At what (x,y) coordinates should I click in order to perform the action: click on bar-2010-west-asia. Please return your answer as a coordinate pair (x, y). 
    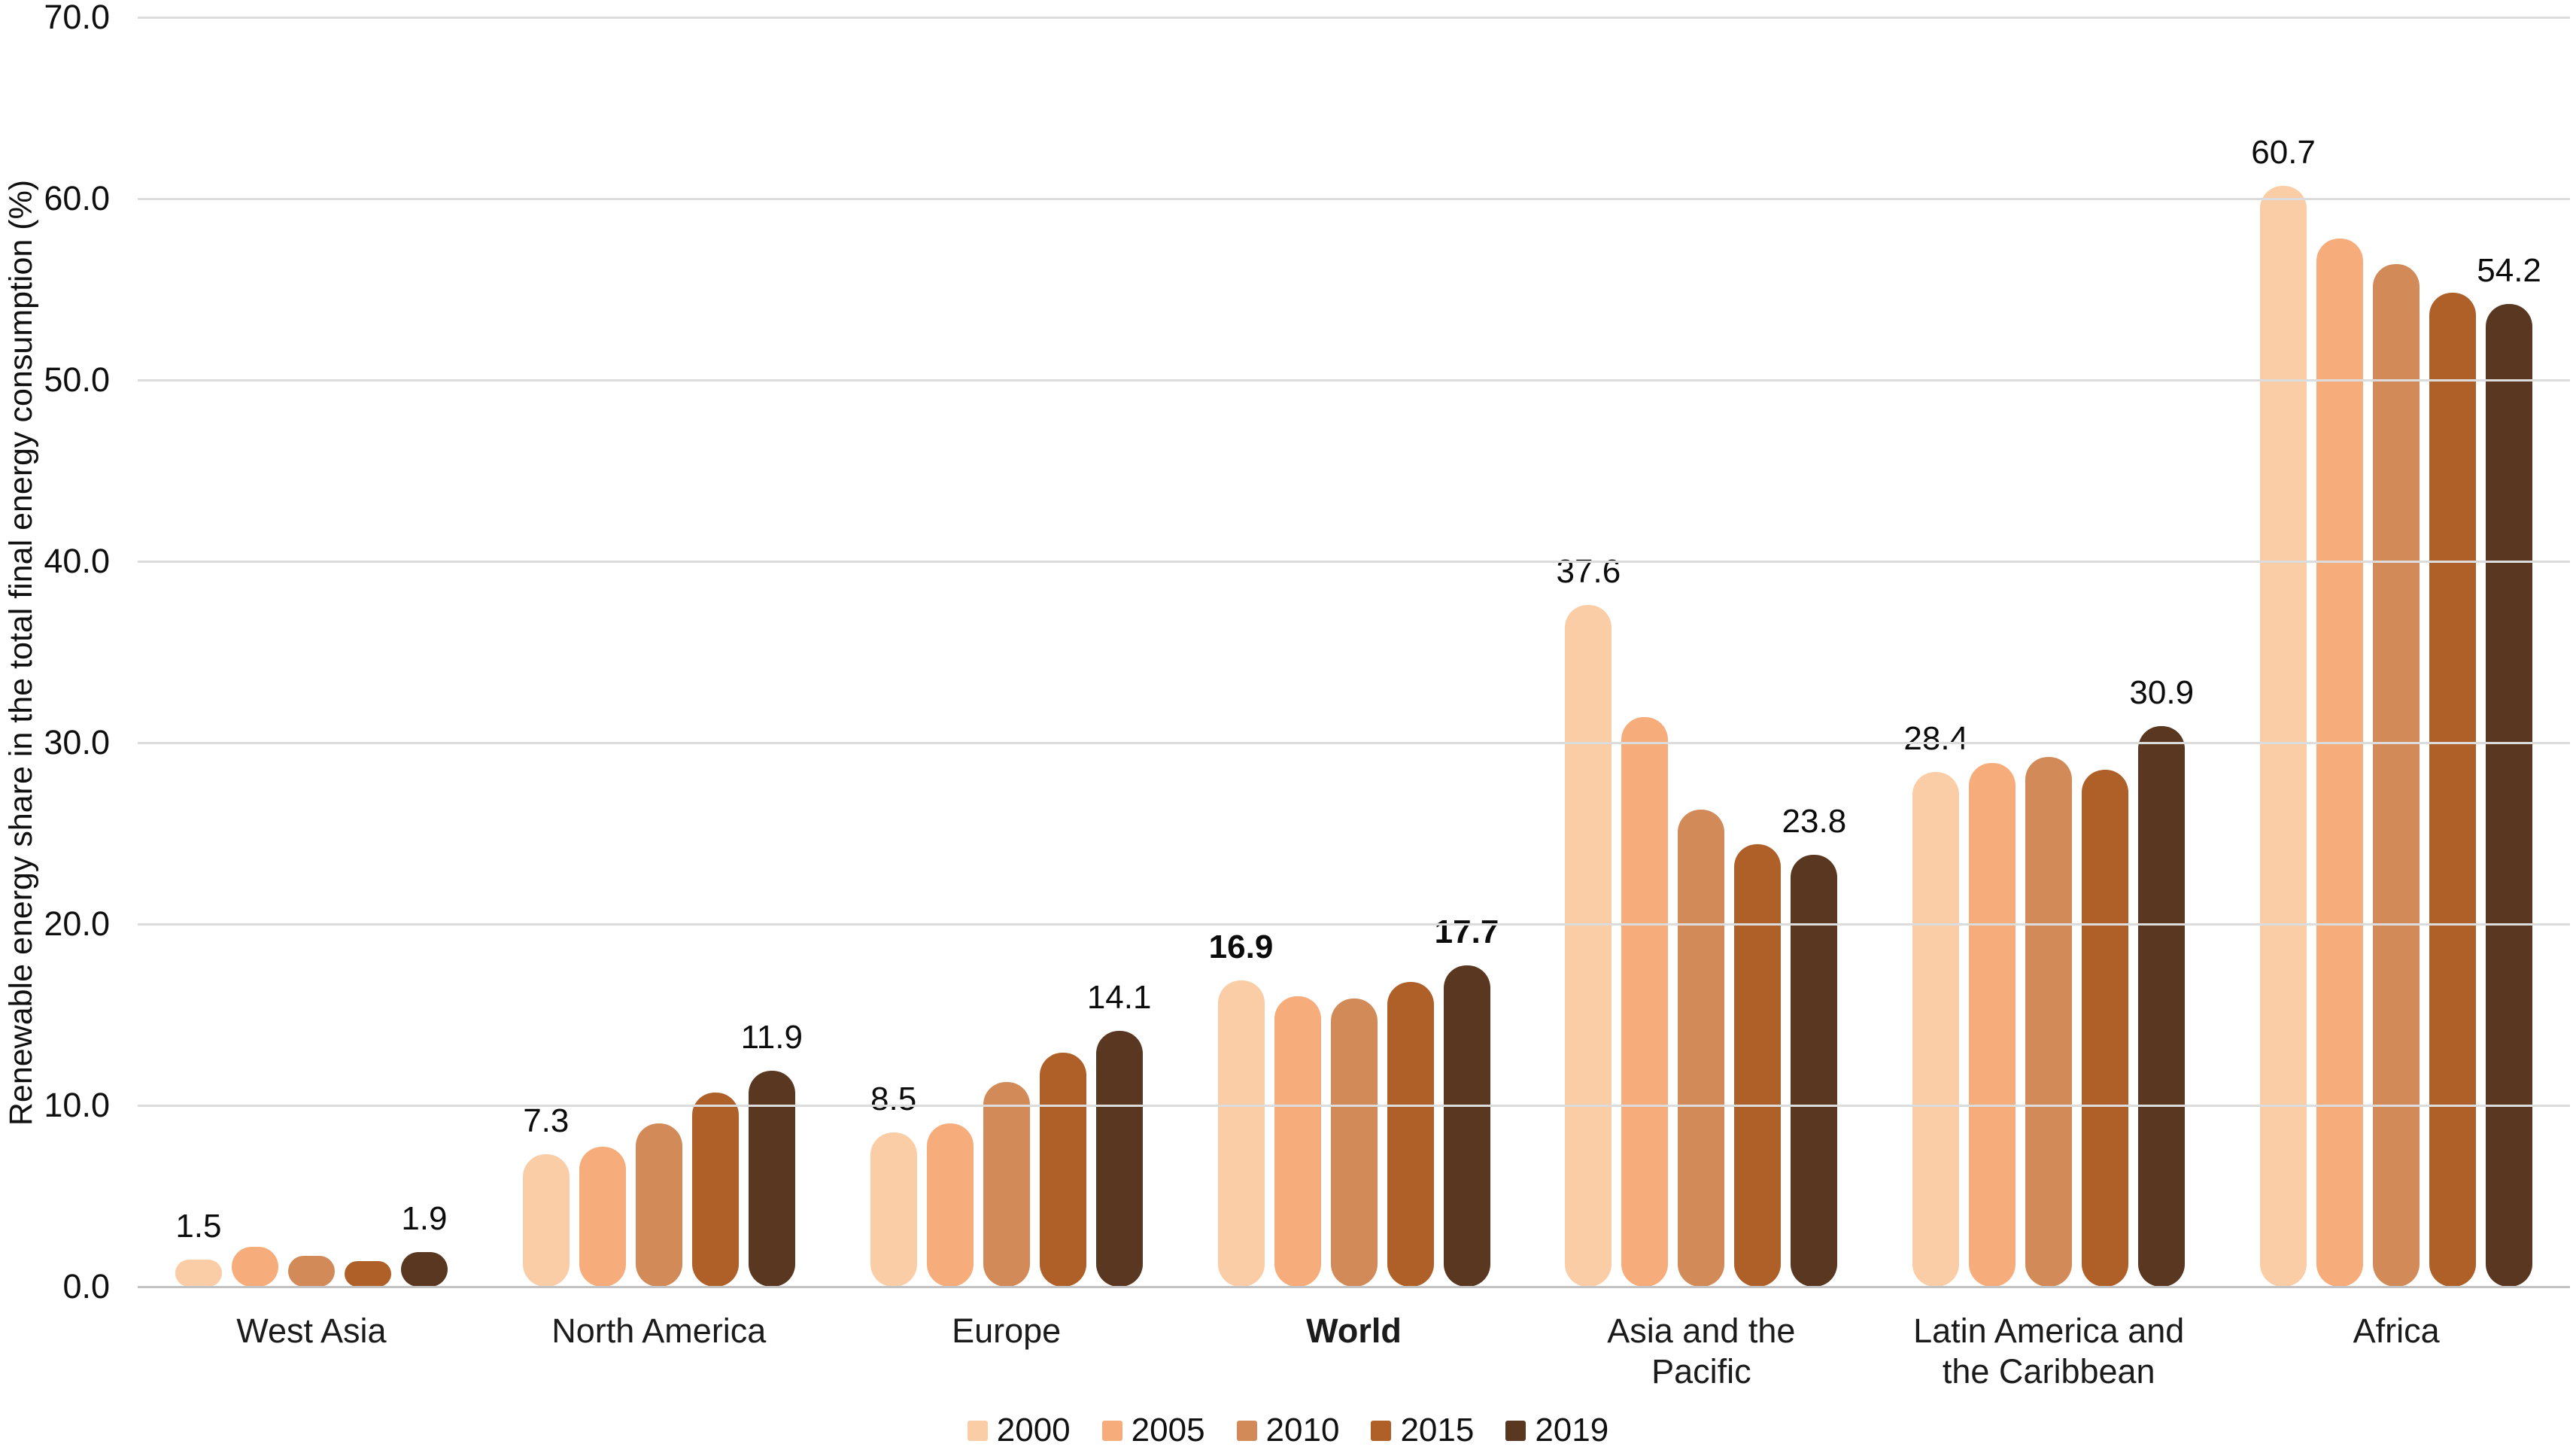
    Looking at the image, I should click on (311, 1271).